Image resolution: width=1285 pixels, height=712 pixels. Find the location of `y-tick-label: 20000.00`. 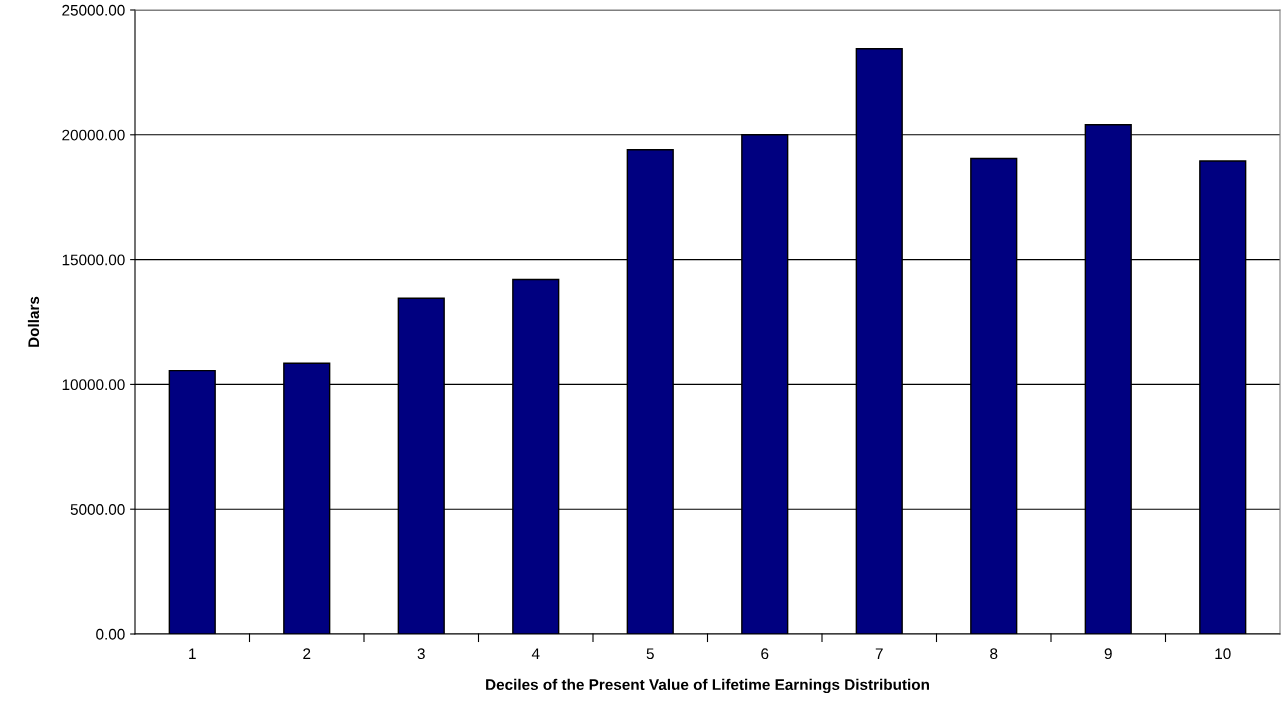

y-tick-label: 20000.00 is located at coordinates (93, 135).